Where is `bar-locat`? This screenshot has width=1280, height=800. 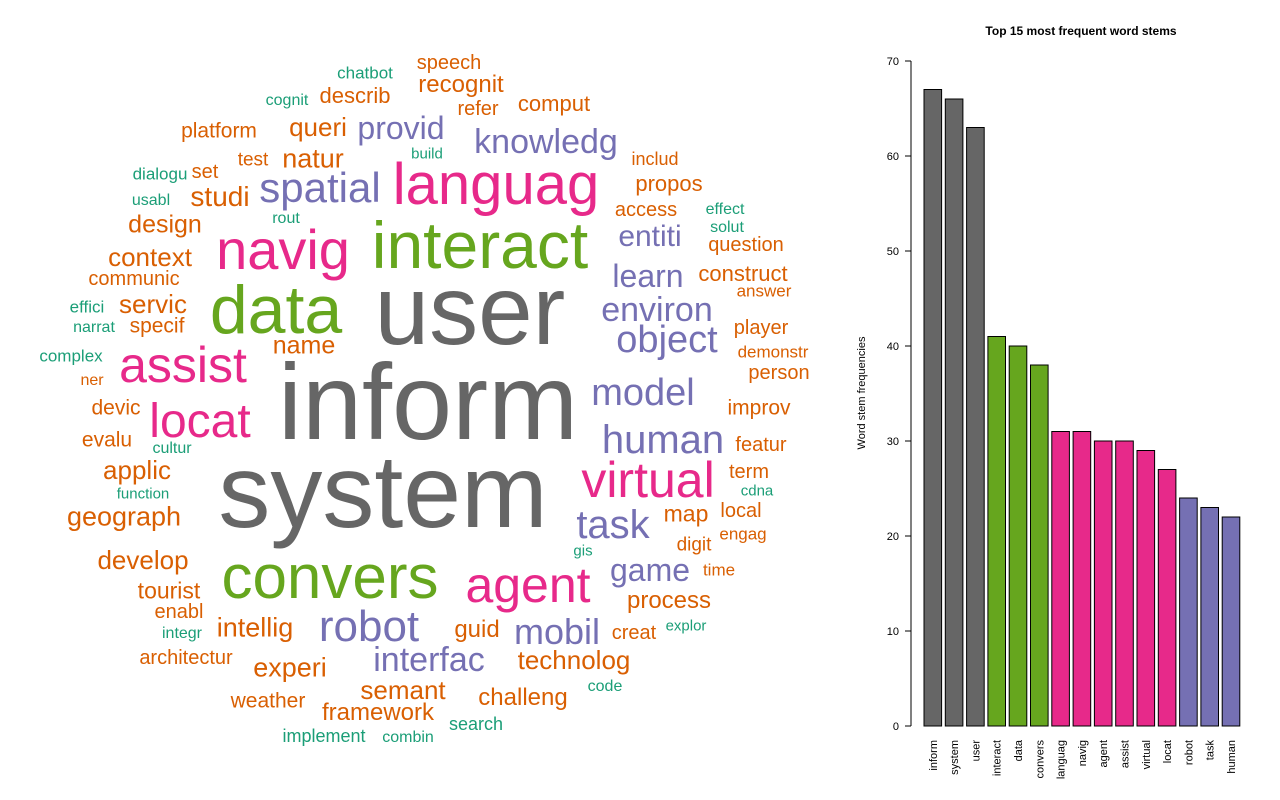 bar-locat is located at coordinates (1167, 598).